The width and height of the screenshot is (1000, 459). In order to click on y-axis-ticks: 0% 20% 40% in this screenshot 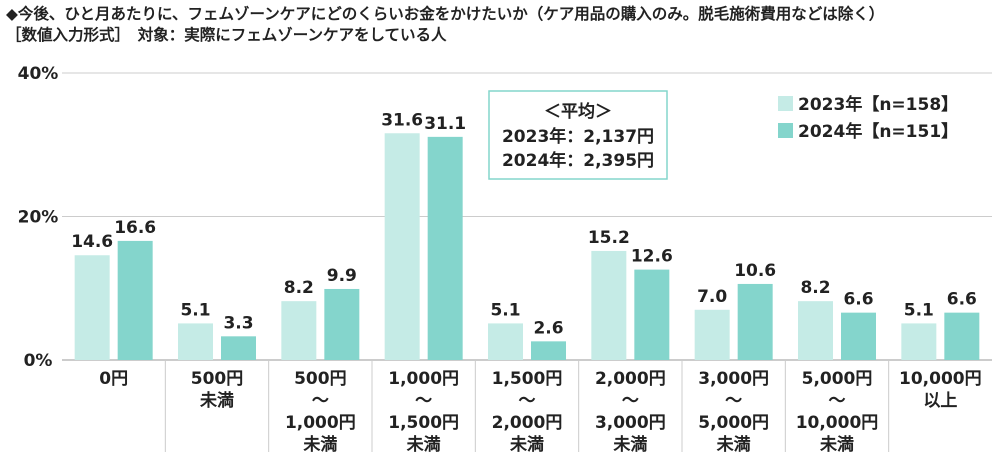, I will do `click(38, 217)`.